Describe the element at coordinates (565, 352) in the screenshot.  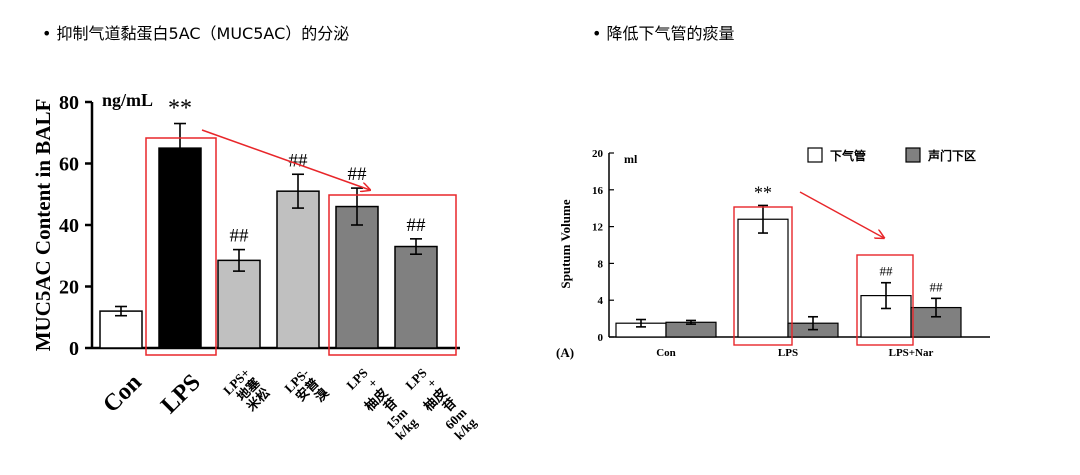
I see `panel-label: (A)` at that location.